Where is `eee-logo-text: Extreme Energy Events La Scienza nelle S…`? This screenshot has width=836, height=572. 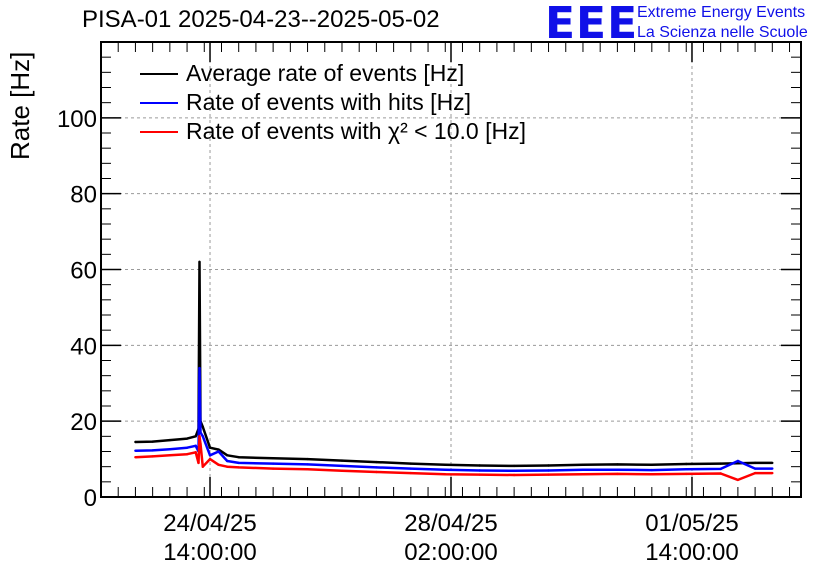
eee-logo-text: Extreme Energy Events La Scienza nelle S… is located at coordinates (722, 23).